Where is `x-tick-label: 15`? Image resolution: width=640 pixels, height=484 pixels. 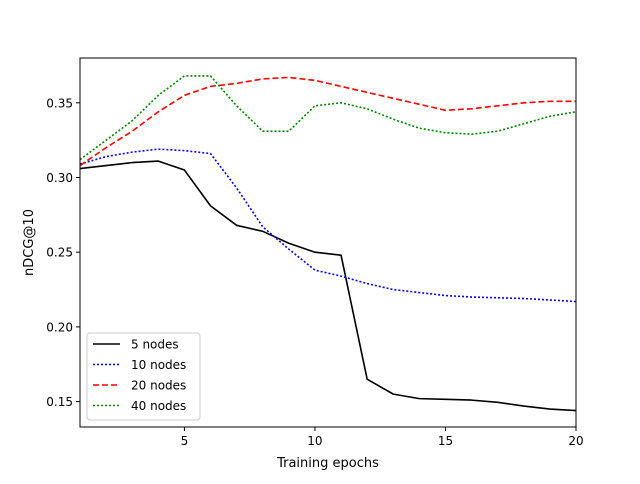 x-tick-label: 15 is located at coordinates (445, 441).